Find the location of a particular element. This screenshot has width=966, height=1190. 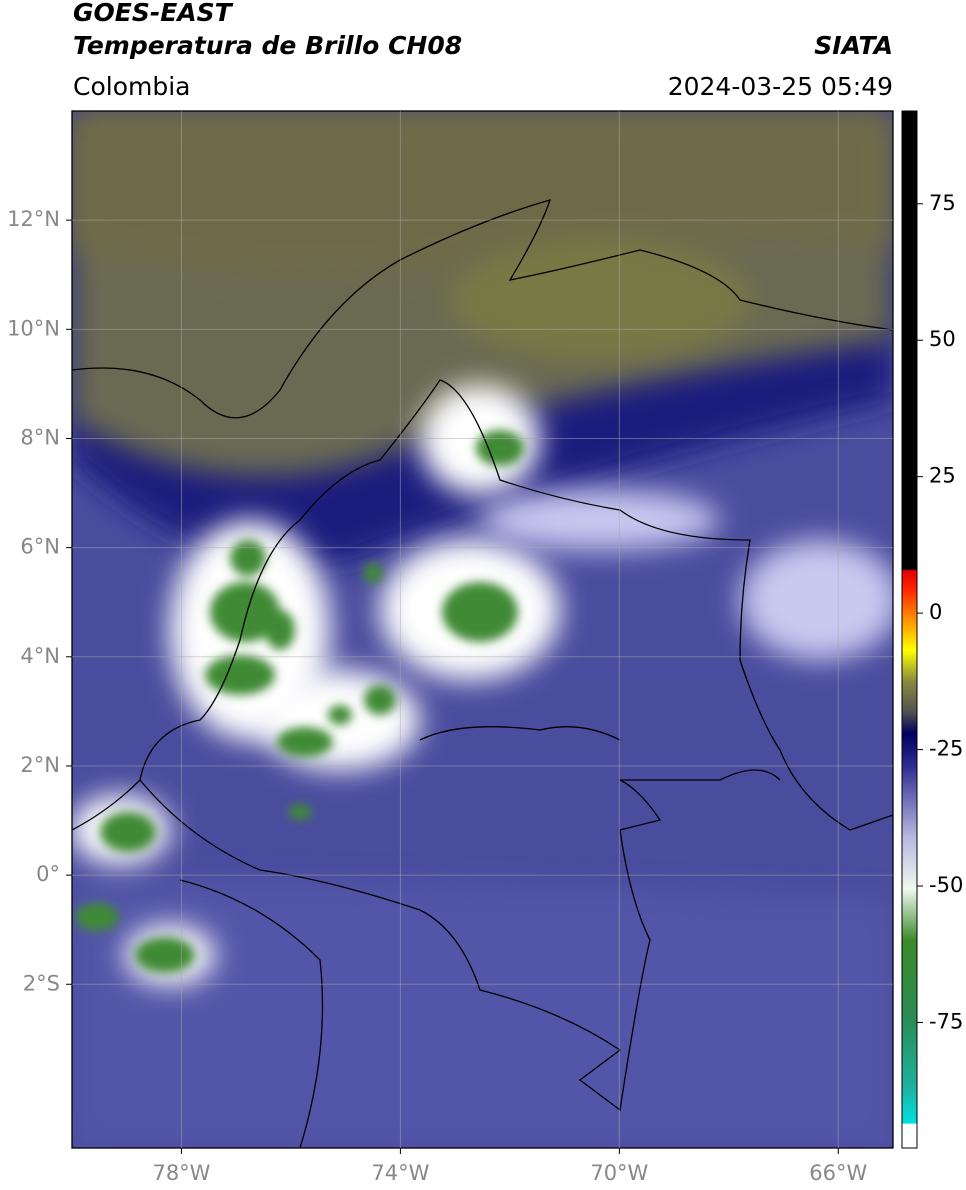

colorbar-label: -75 is located at coordinates (946, 1021).